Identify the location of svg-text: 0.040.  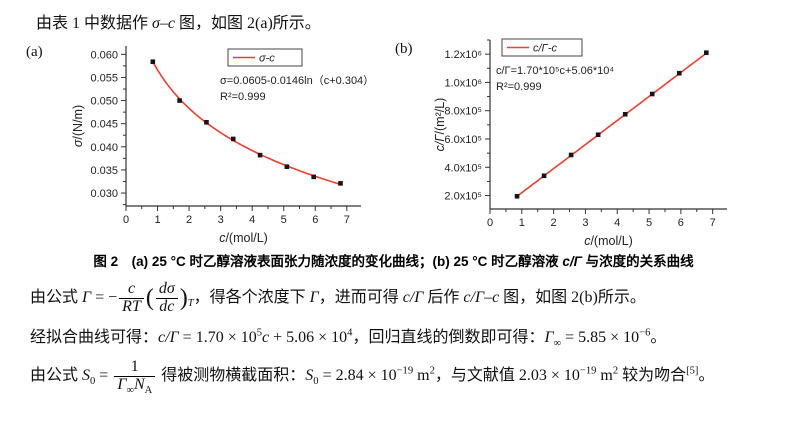
(104, 148).